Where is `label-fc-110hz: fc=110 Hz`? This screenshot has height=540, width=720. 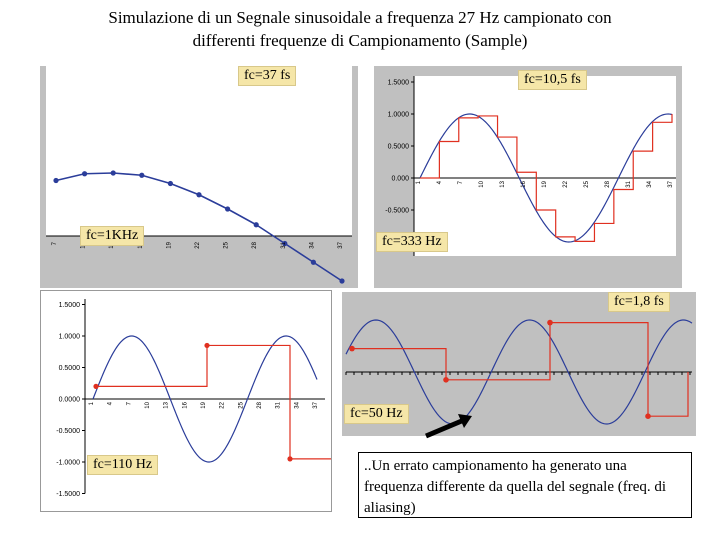 label-fc-110hz: fc=110 Hz is located at coordinates (123, 465).